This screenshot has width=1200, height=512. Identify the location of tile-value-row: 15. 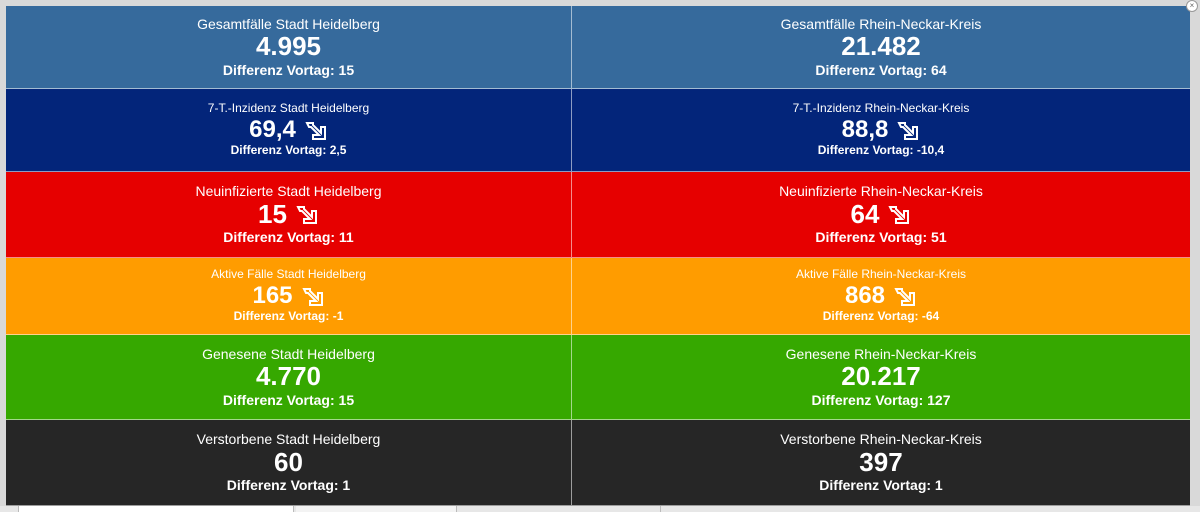
(288, 214).